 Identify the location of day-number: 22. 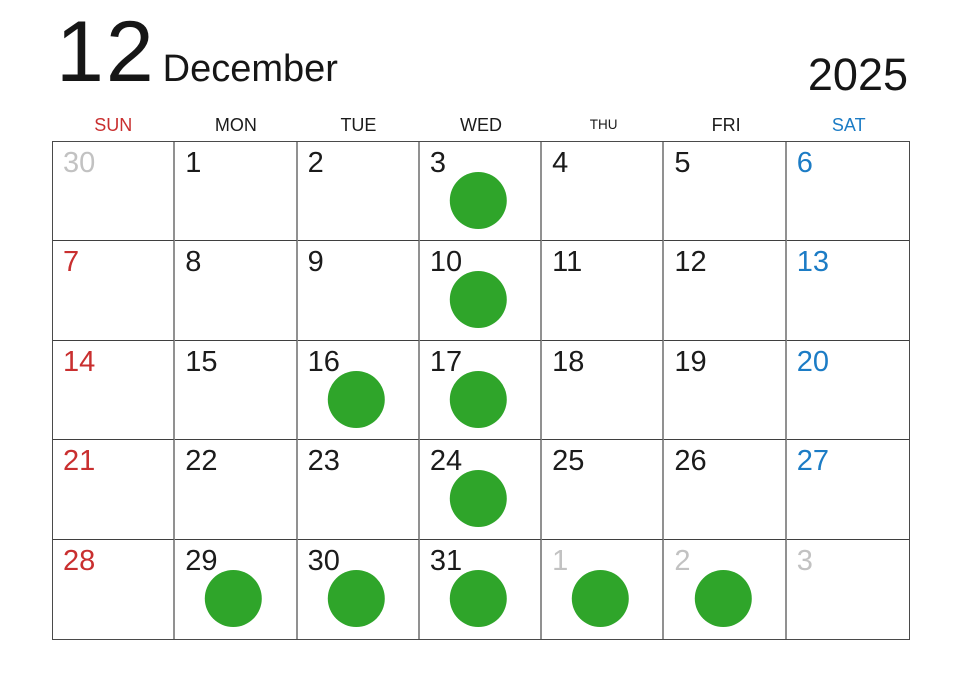
(201, 461).